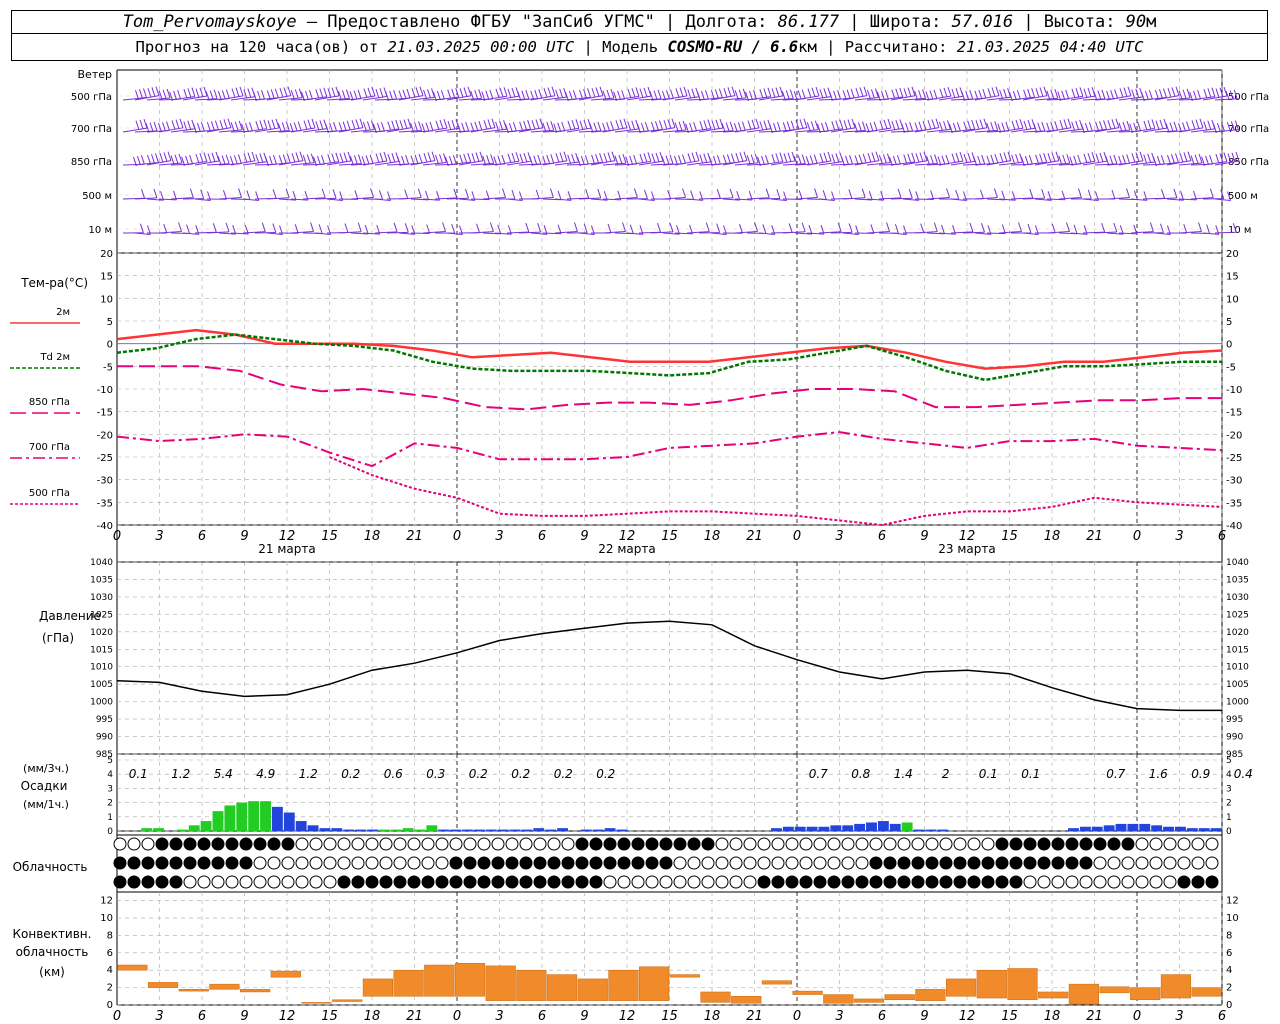  I want to click on hour-tick-label-bottom: 3, so click(499, 1016).